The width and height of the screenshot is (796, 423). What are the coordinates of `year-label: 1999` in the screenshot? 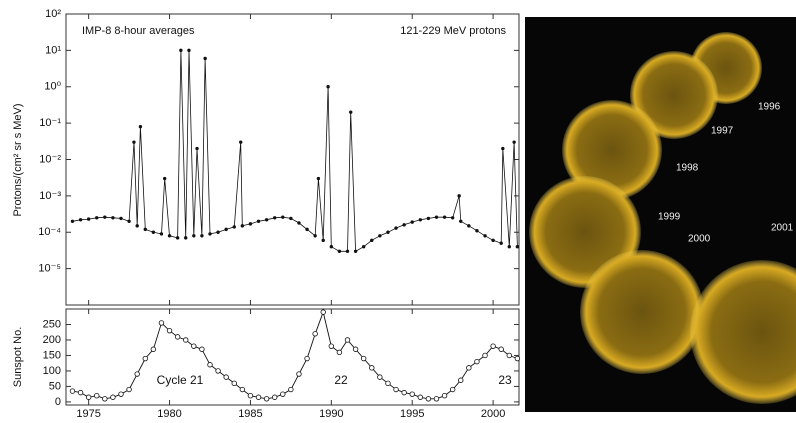 It's located at (669, 217).